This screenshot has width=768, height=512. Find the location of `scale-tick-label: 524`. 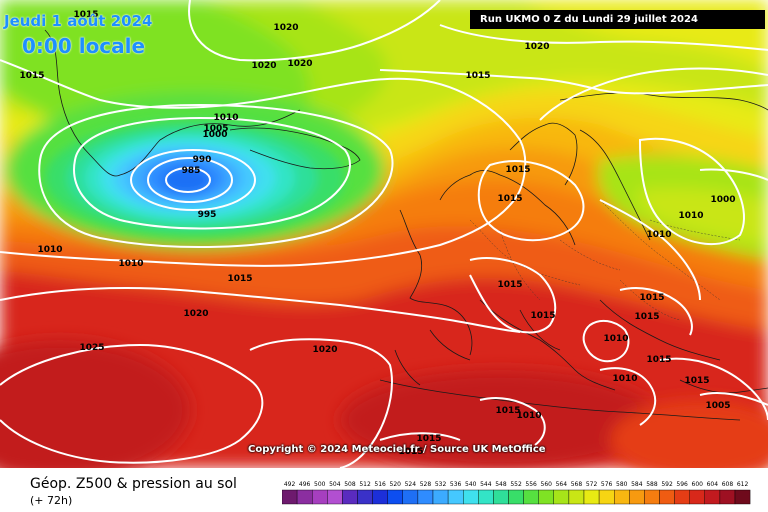

scale-tick-label: 524 is located at coordinates (411, 484).